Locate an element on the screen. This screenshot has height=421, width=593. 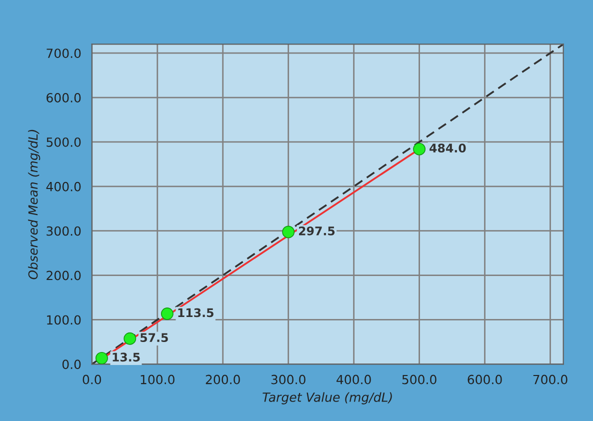
data-label: 113.5 is located at coordinates (196, 313).